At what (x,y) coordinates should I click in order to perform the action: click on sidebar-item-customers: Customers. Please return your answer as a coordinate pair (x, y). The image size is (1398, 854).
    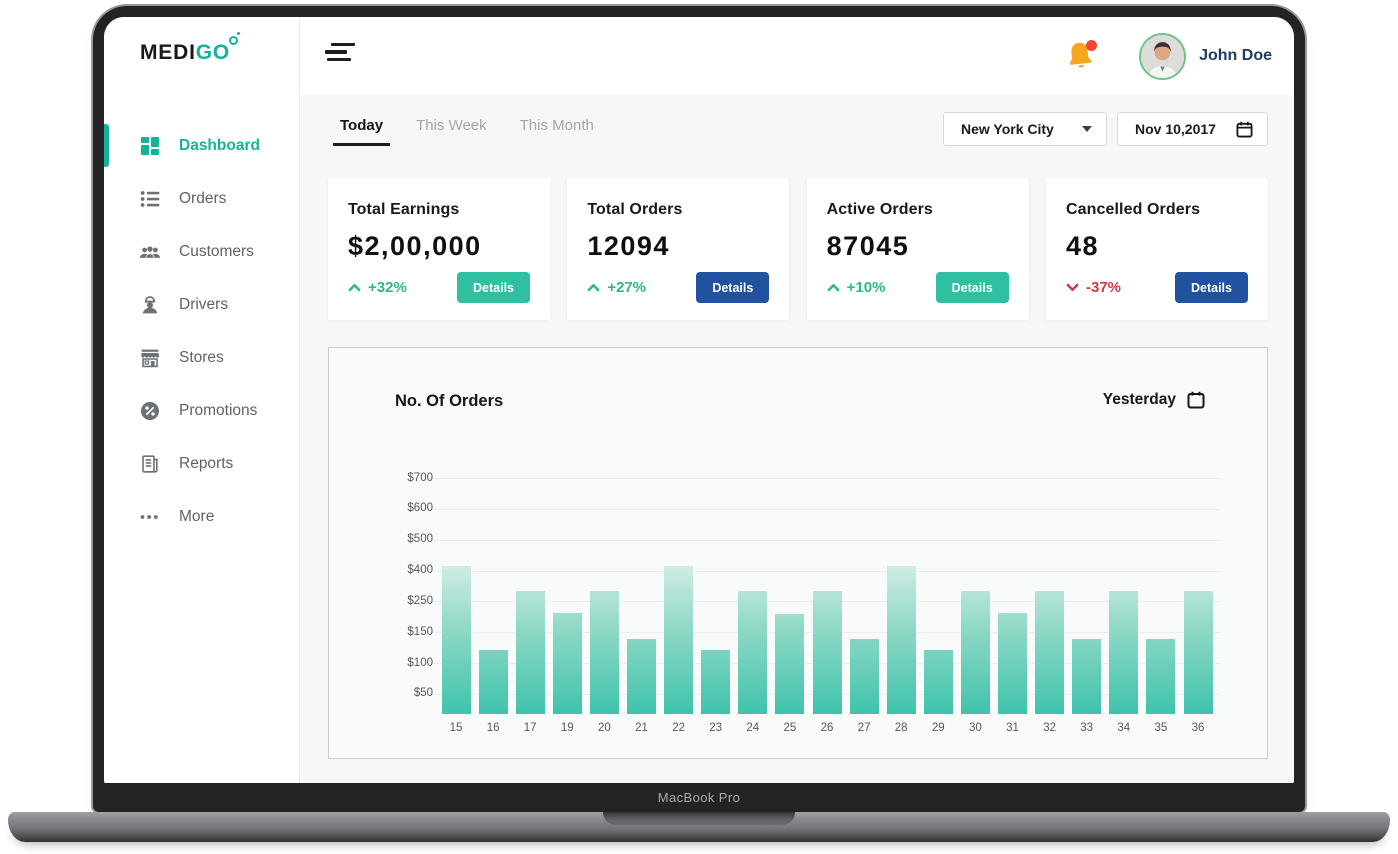
    Looking at the image, I should click on (201, 251).